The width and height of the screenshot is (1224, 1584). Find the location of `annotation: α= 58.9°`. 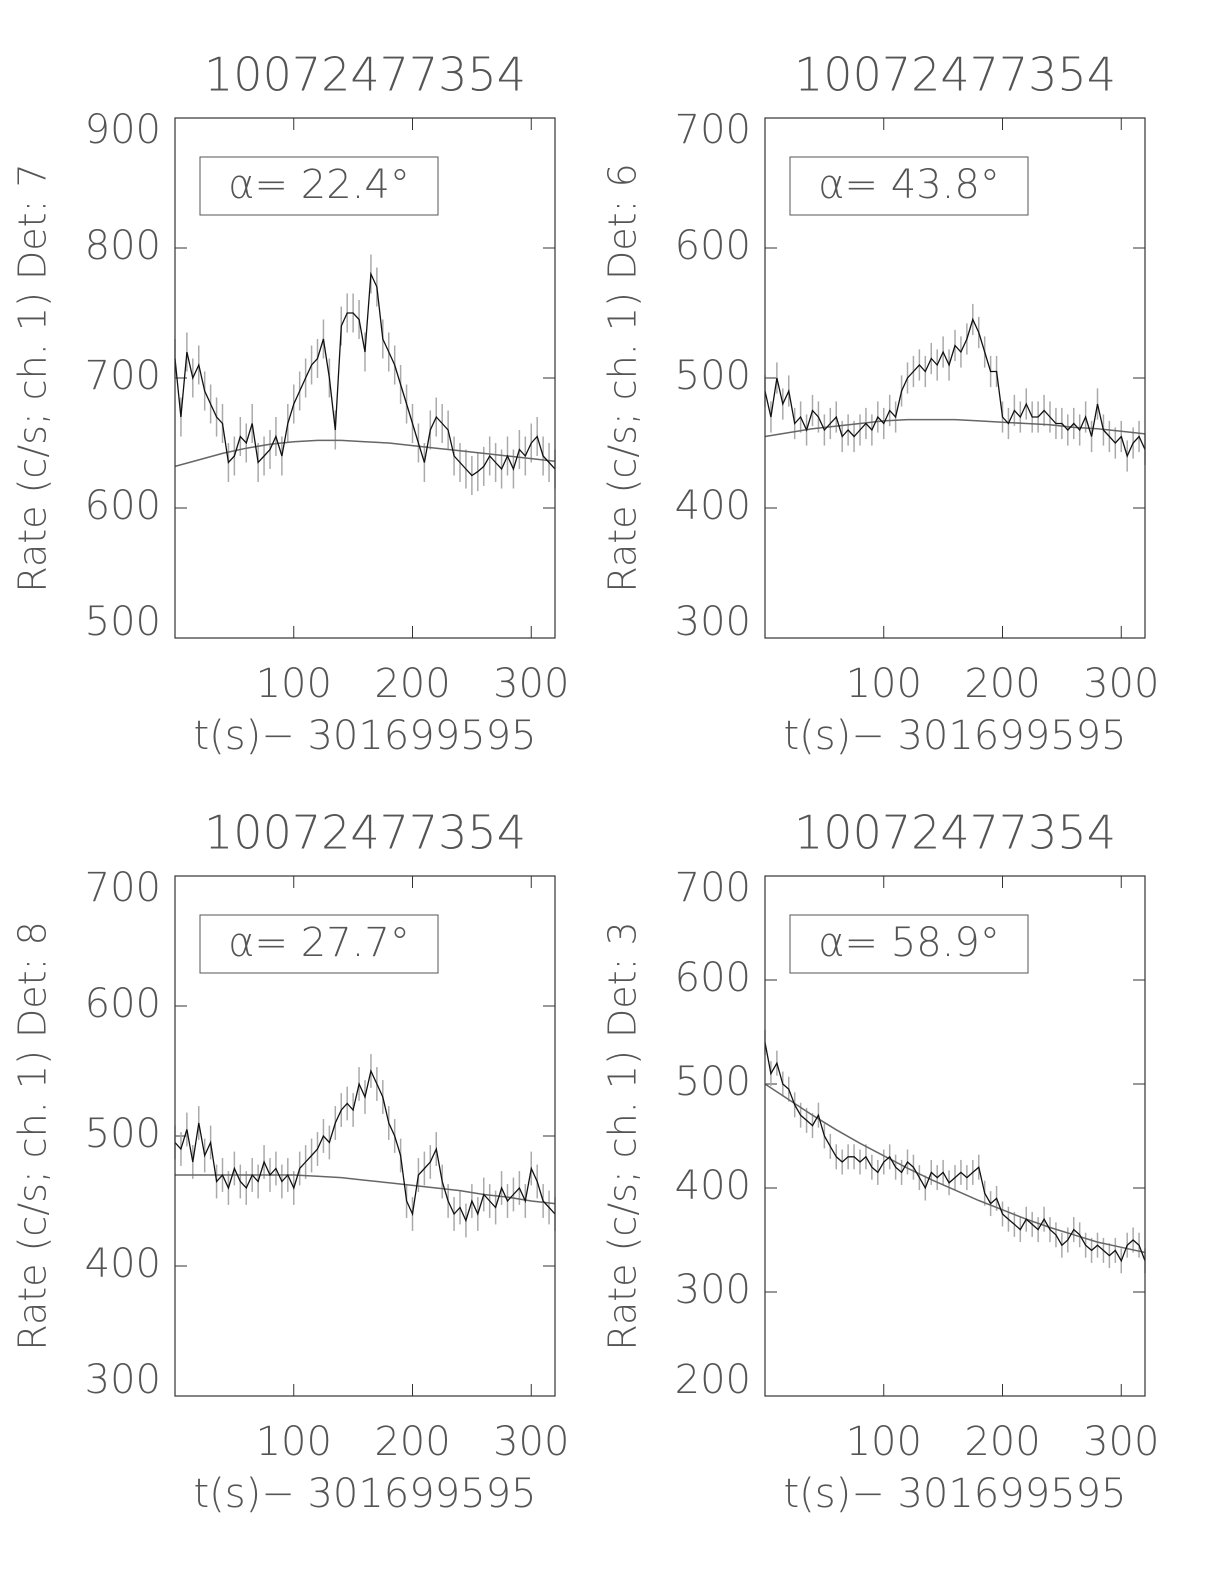

annotation: α= 58.9° is located at coordinates (909, 943).